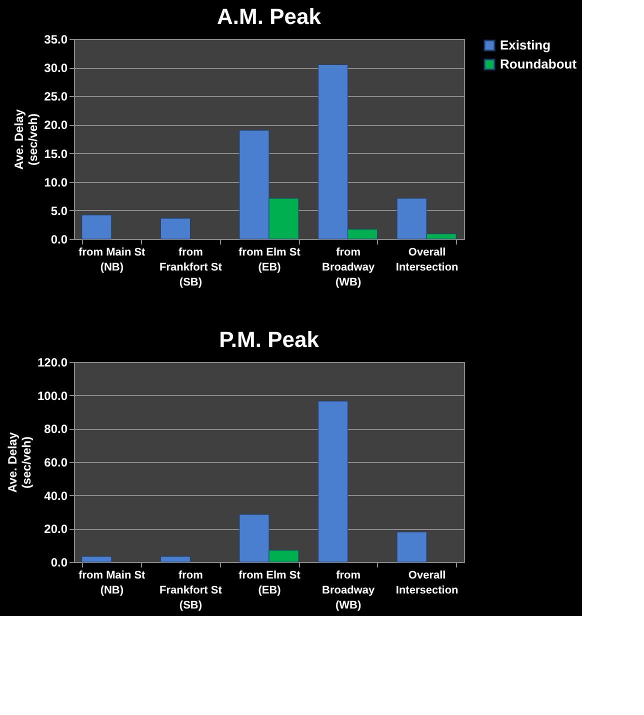  I want to click on y-tick-label: 120.0, so click(52, 363).